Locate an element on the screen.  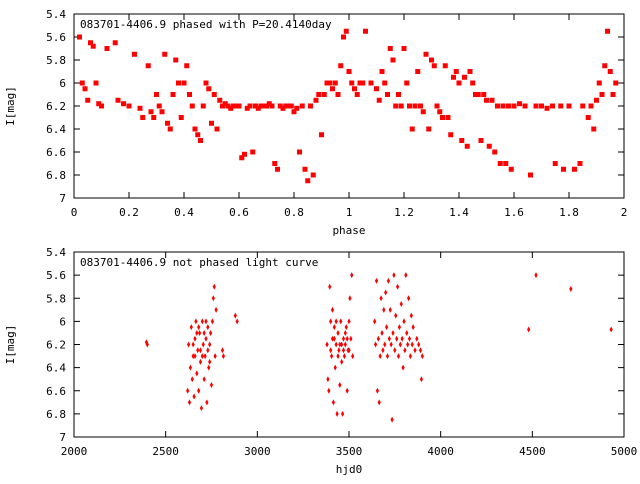
x-tick-label: 4500 is located at coordinates (532, 451).